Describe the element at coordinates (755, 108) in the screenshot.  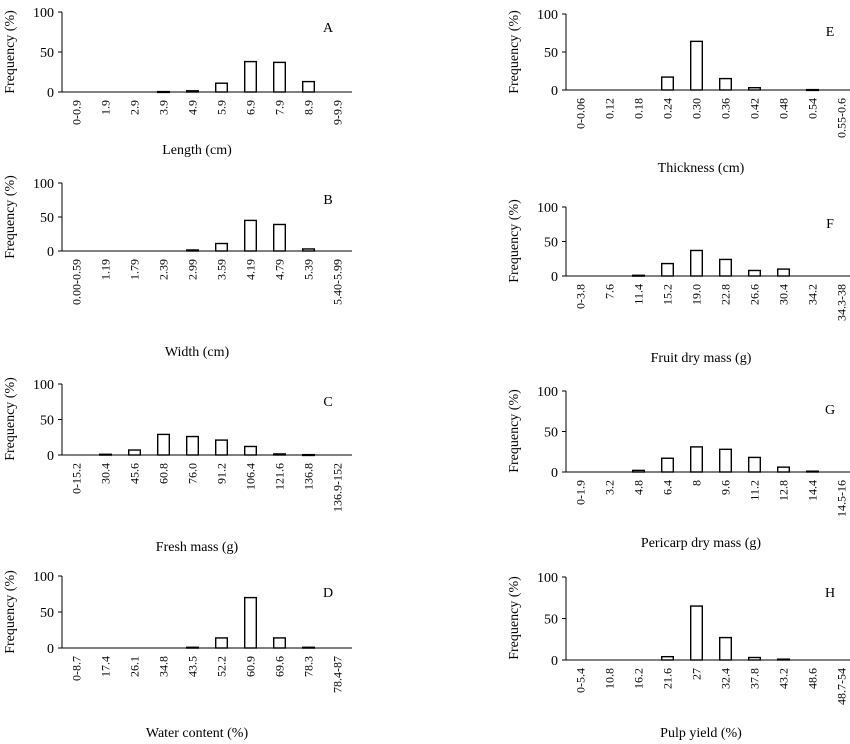
I see `panel-e-x-tick-label: 0.42` at that location.